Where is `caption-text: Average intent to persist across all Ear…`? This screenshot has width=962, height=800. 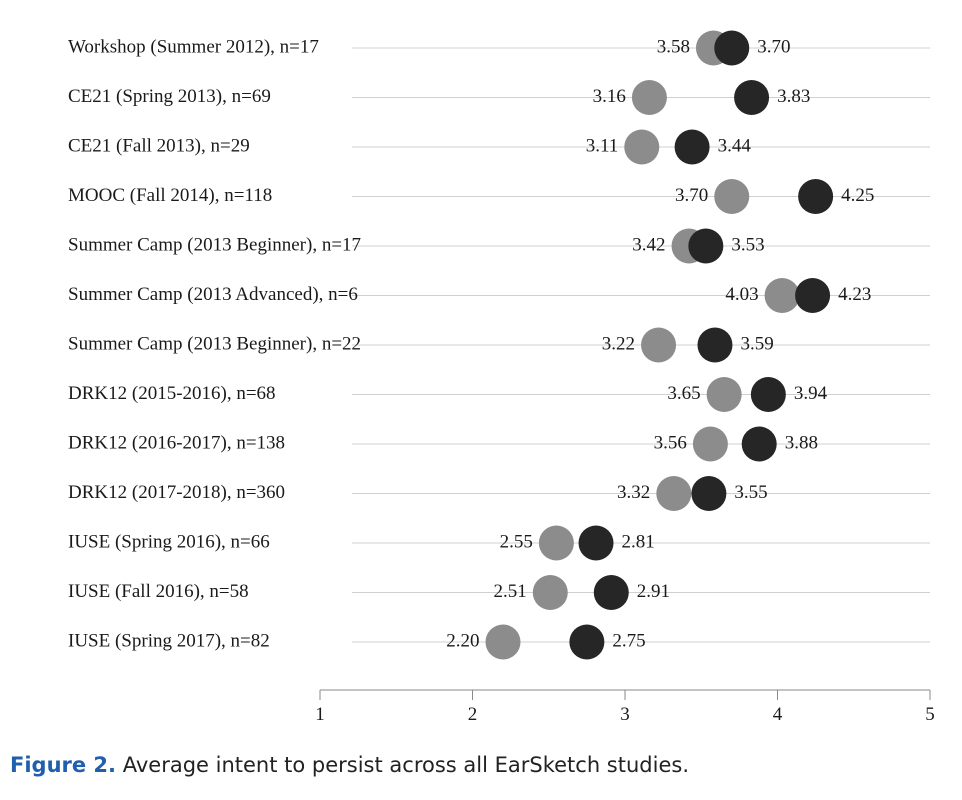 caption-text: Average intent to persist across all Ear… is located at coordinates (402, 765).